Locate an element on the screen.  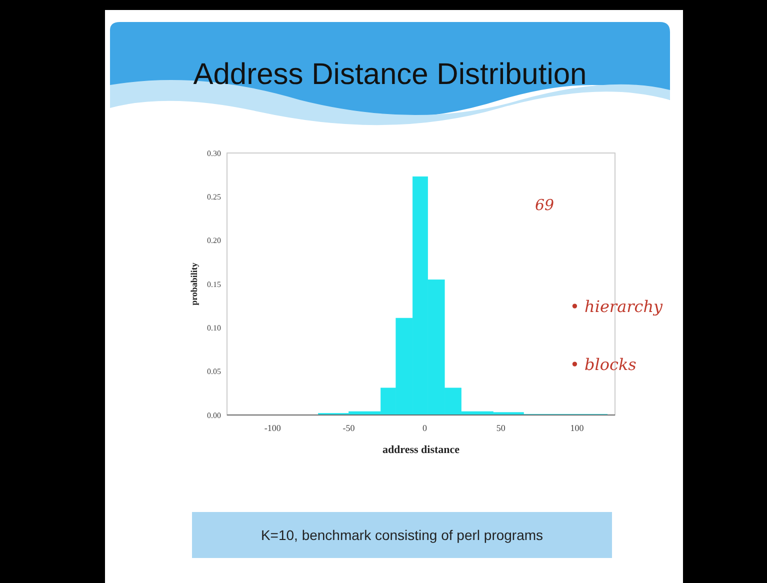
y-tick-label: 0.25 is located at coordinates (214, 197).